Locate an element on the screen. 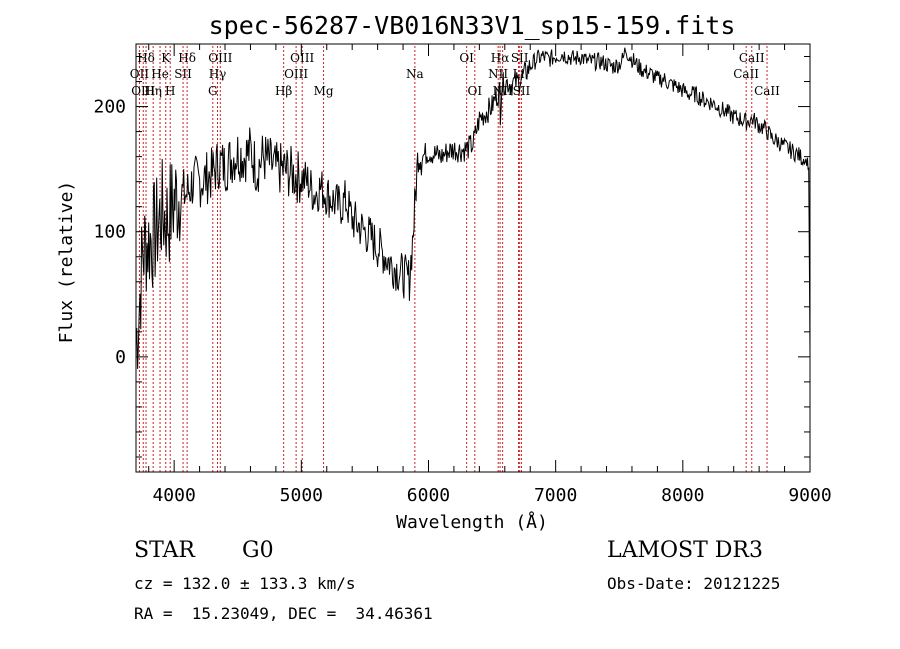 This screenshot has height=649, width=900. x-axis-label: Wavelength (Å) is located at coordinates (472, 522).